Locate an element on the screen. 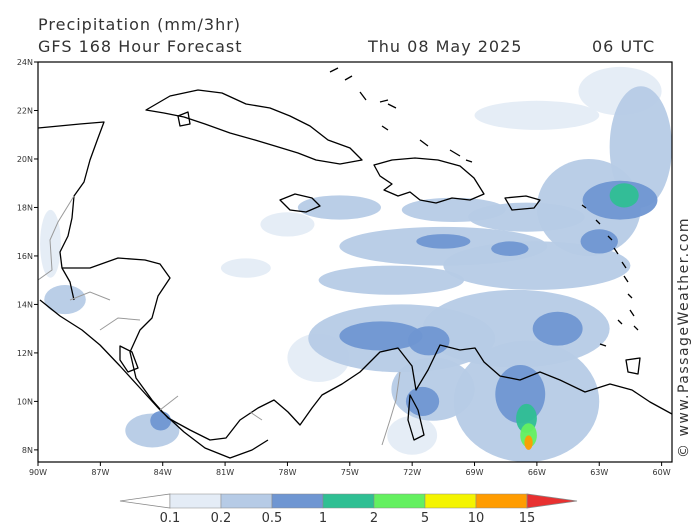  precipitation-colorbar: 0.1 0.2 0.5 1 2 5 10 15 is located at coordinates (348, 509).